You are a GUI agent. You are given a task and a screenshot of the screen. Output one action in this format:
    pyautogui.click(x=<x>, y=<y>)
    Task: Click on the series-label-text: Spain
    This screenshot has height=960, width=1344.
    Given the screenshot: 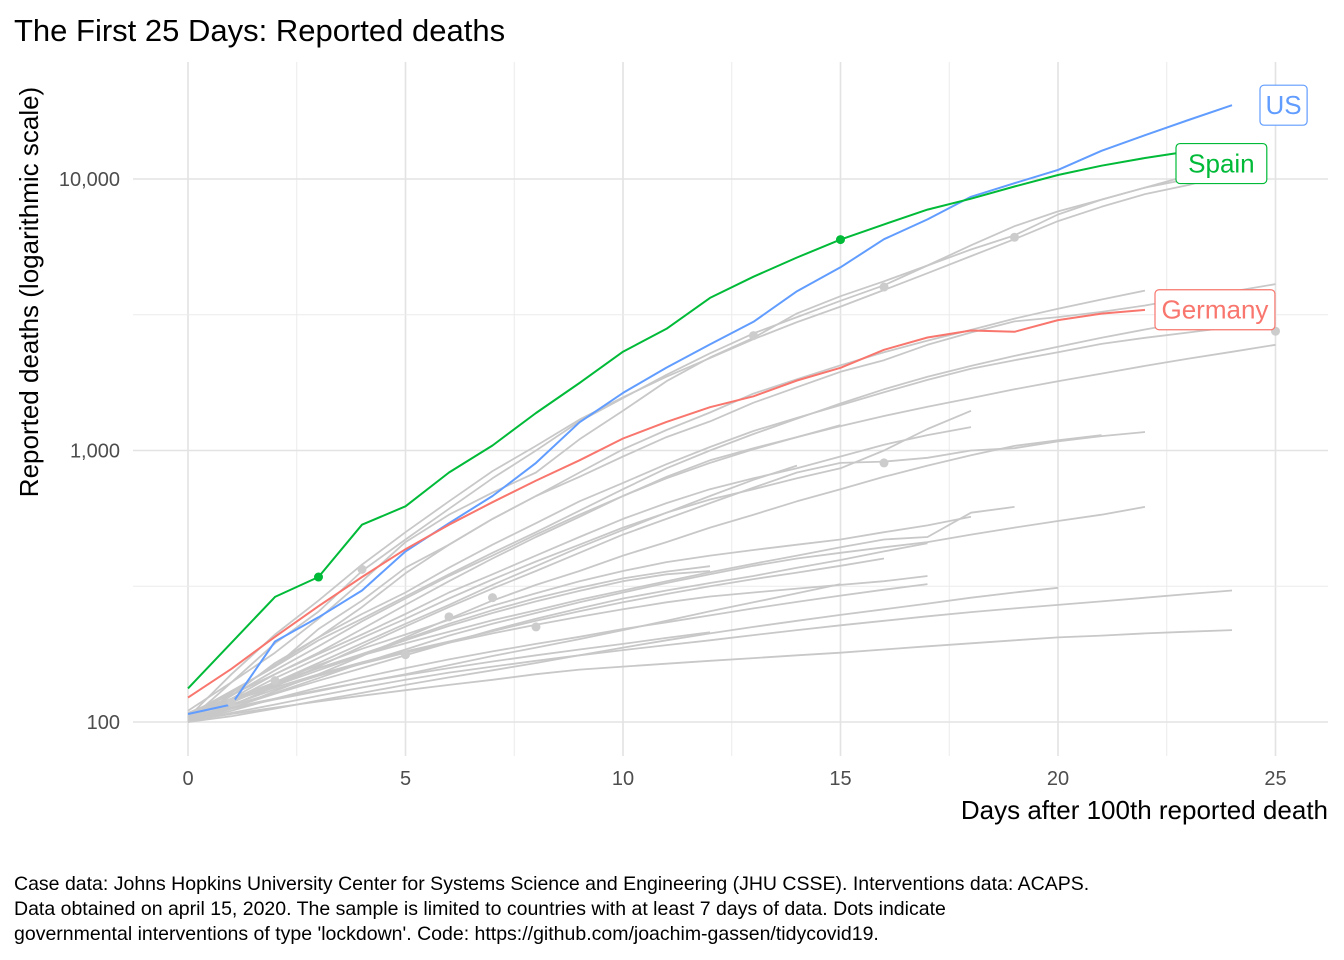 What is the action you would take?
    pyautogui.click(x=1221, y=164)
    